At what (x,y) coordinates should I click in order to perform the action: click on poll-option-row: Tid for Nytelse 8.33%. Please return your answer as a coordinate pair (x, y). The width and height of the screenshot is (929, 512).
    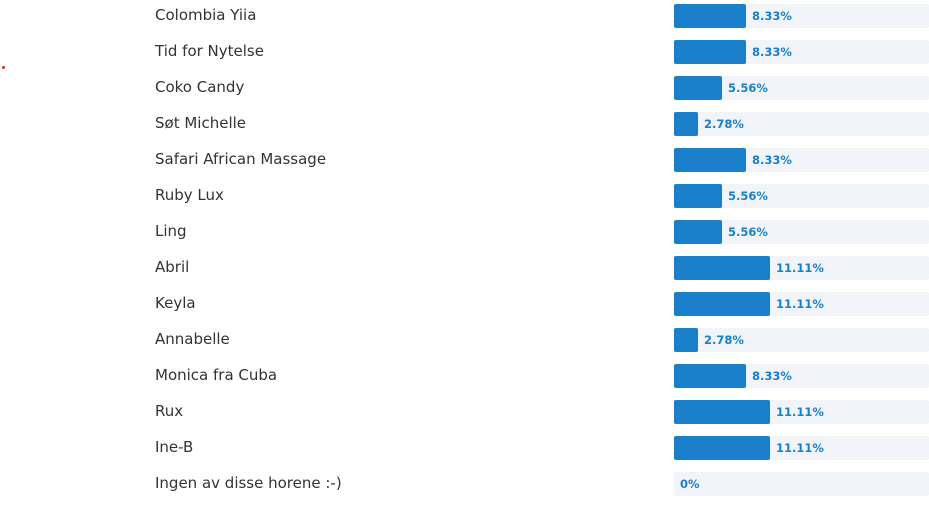
    Looking at the image, I should click on (464, 54).